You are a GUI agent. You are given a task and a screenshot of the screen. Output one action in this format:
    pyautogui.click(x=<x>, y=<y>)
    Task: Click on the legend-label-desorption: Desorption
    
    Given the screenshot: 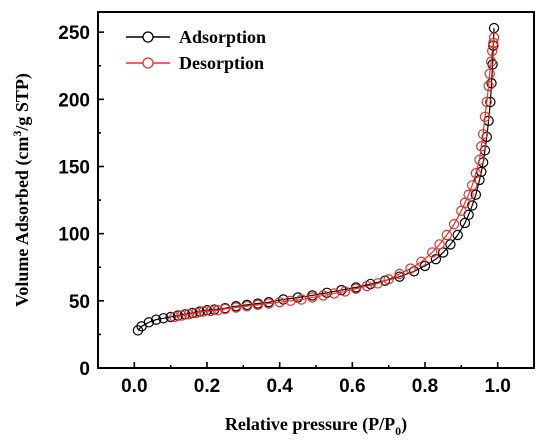 What is the action you would take?
    pyautogui.click(x=221, y=63)
    